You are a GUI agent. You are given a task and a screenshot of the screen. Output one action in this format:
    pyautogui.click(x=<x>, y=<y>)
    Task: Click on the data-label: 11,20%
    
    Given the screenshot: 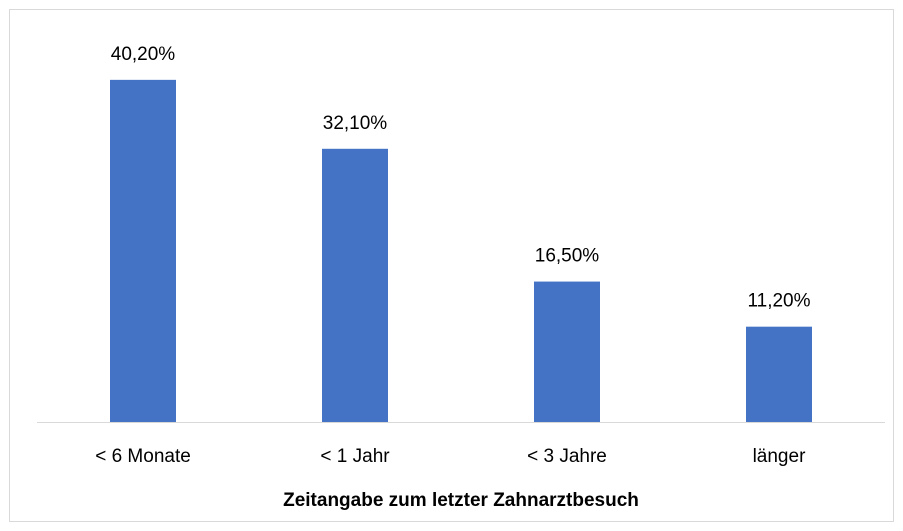 What is the action you would take?
    pyautogui.click(x=778, y=301)
    